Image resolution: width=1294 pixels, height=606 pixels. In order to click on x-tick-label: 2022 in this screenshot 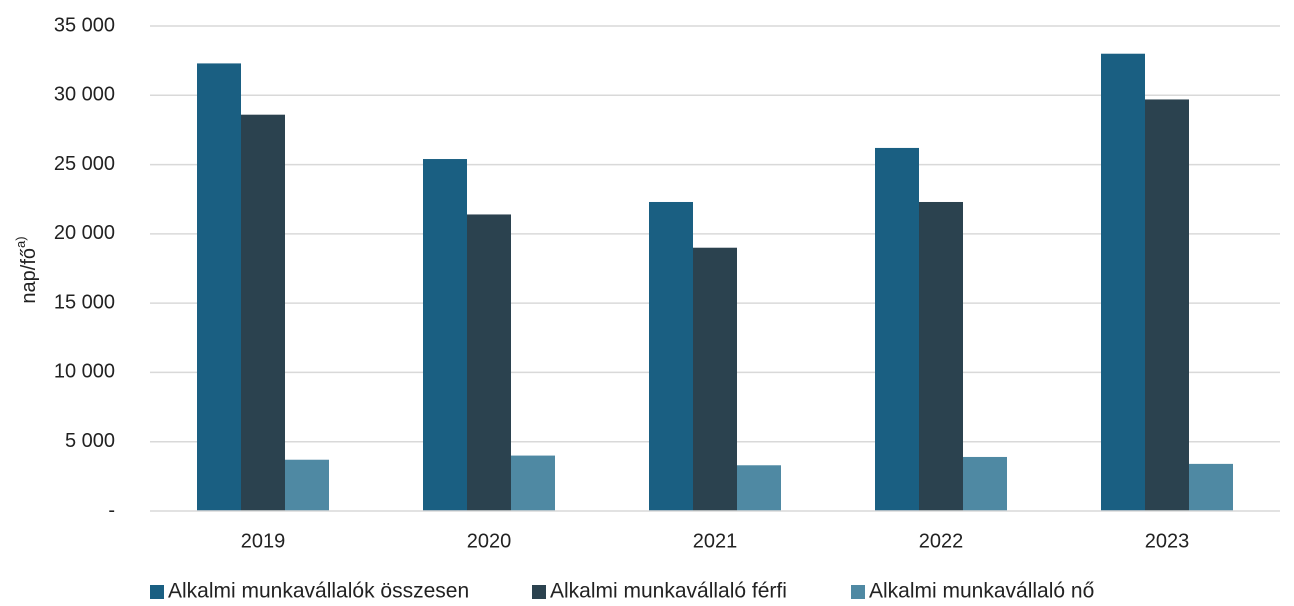, I will do `click(941, 541)`.